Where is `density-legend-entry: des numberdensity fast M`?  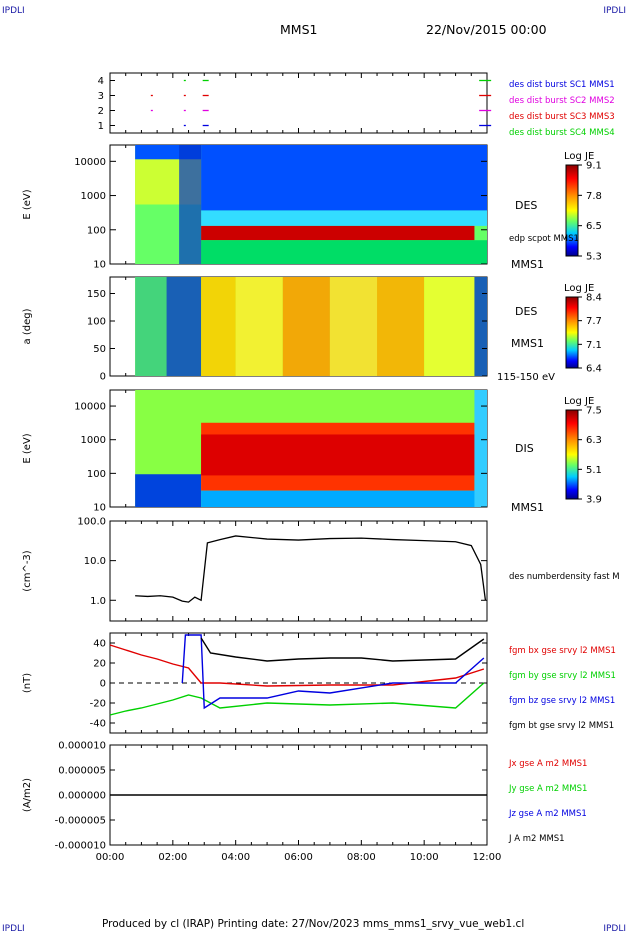
density-legend-entry: des numberdensity fast M is located at coordinates (564, 577).